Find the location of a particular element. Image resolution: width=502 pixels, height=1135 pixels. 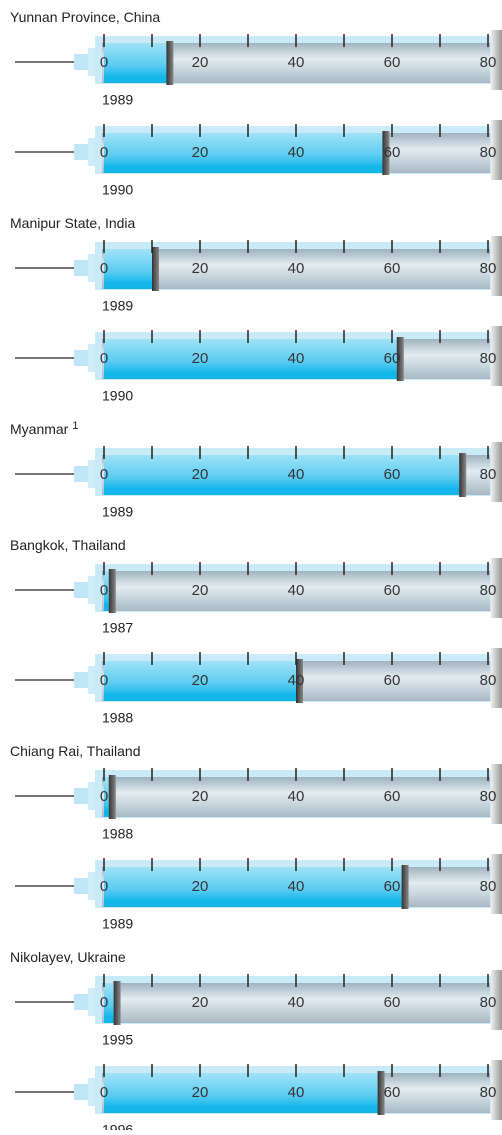

group-title: Manipur State, India is located at coordinates (73, 223).